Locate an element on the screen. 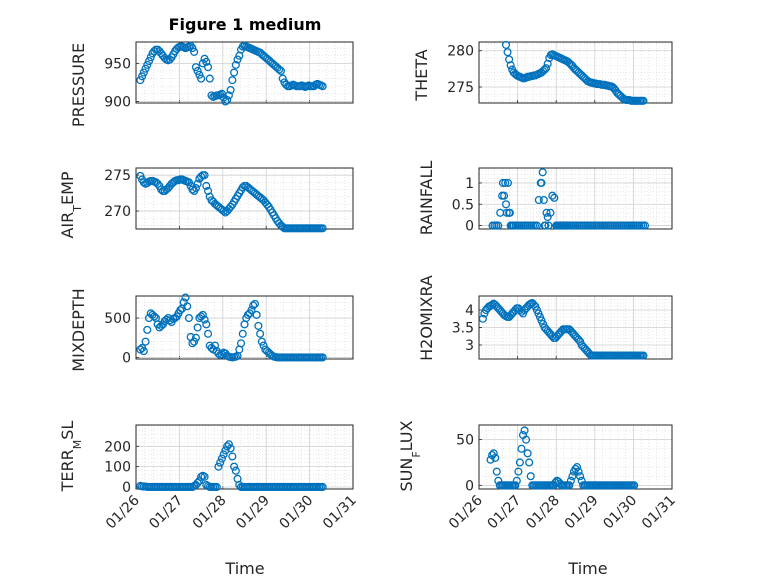  ylabel-air-temp: AIRTEMP is located at coordinates (71, 204).